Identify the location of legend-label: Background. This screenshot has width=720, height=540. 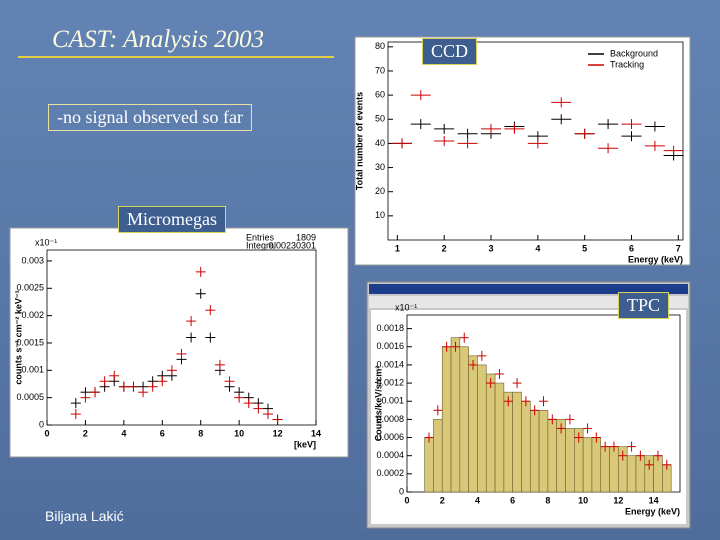
(634, 53).